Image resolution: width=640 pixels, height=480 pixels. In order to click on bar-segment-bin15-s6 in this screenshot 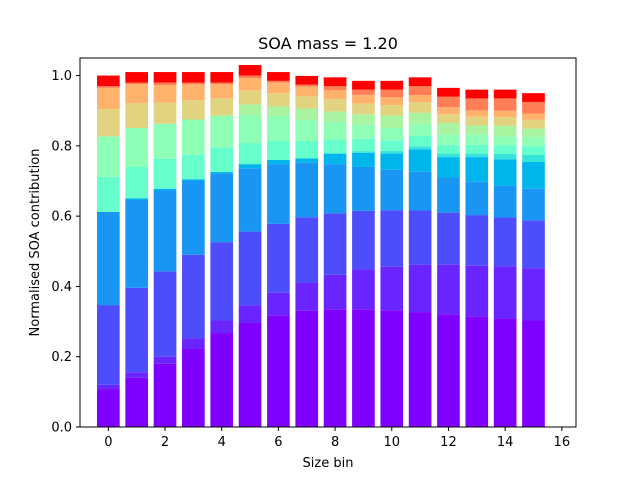, I will do `click(533, 158)`.